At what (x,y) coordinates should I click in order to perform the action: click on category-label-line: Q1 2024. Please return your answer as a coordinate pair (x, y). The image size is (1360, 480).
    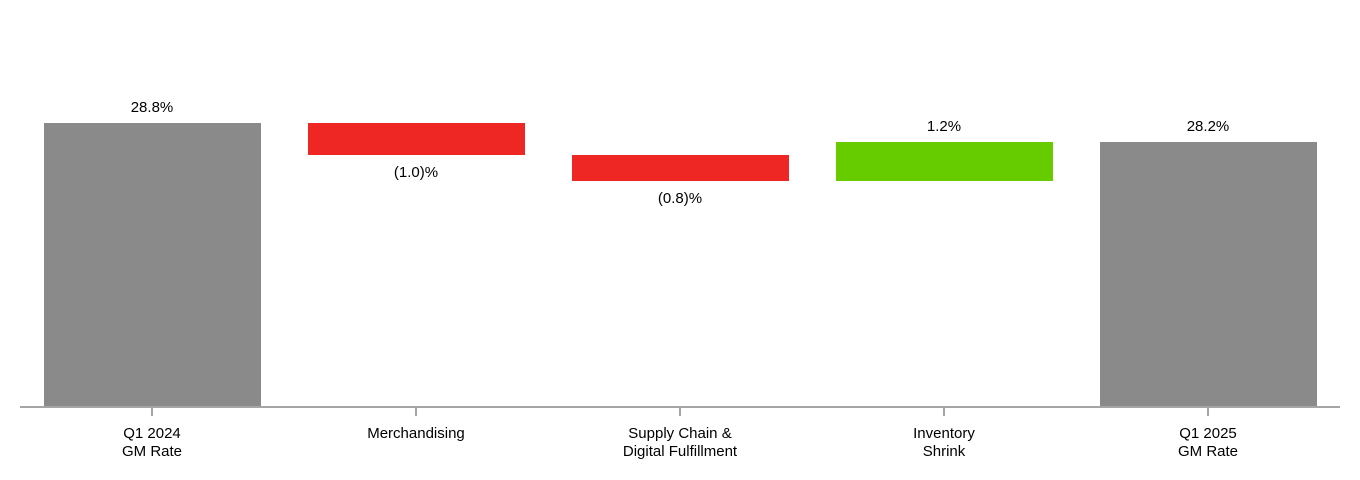
    Looking at the image, I should click on (152, 433).